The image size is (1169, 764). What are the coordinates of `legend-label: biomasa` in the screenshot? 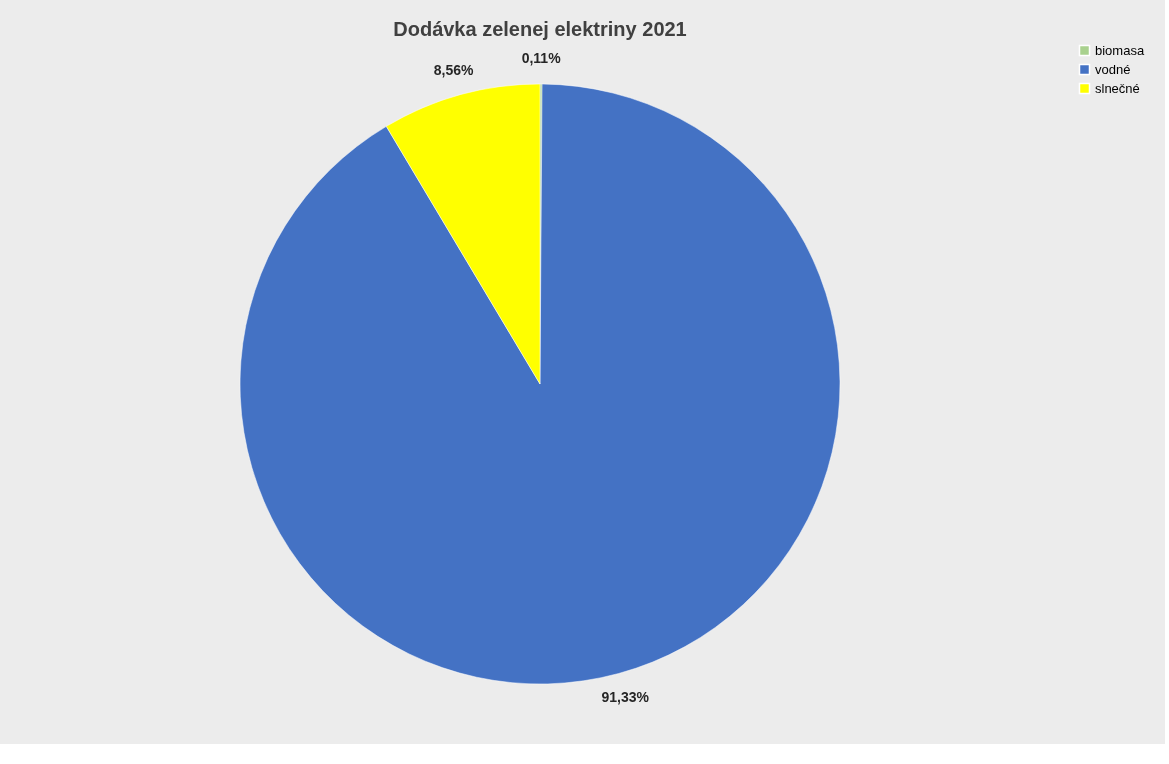 It's located at (1120, 50).